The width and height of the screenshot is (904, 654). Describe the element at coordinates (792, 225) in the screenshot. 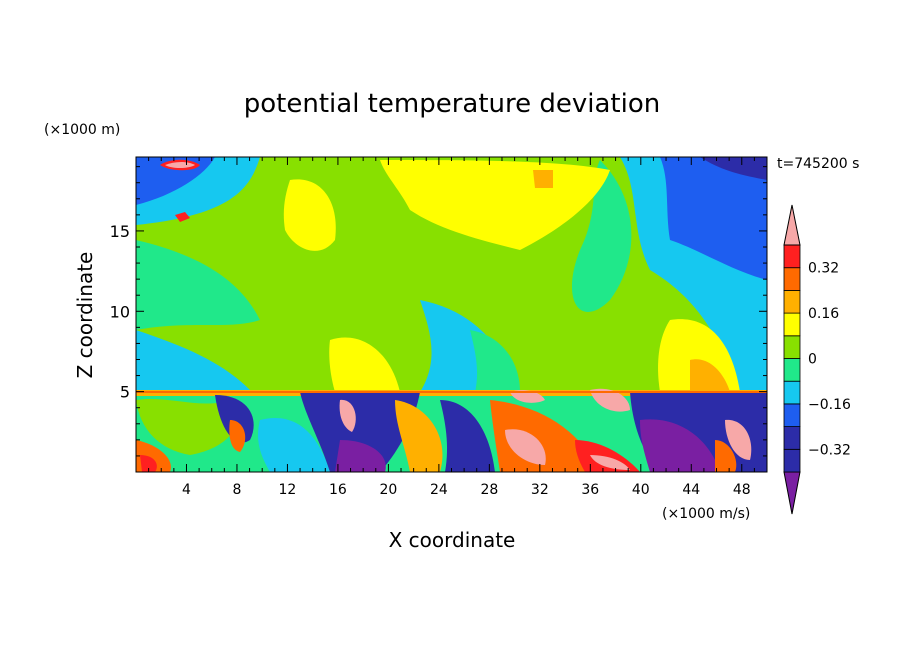

I see `colorbar-over-triangle` at that location.